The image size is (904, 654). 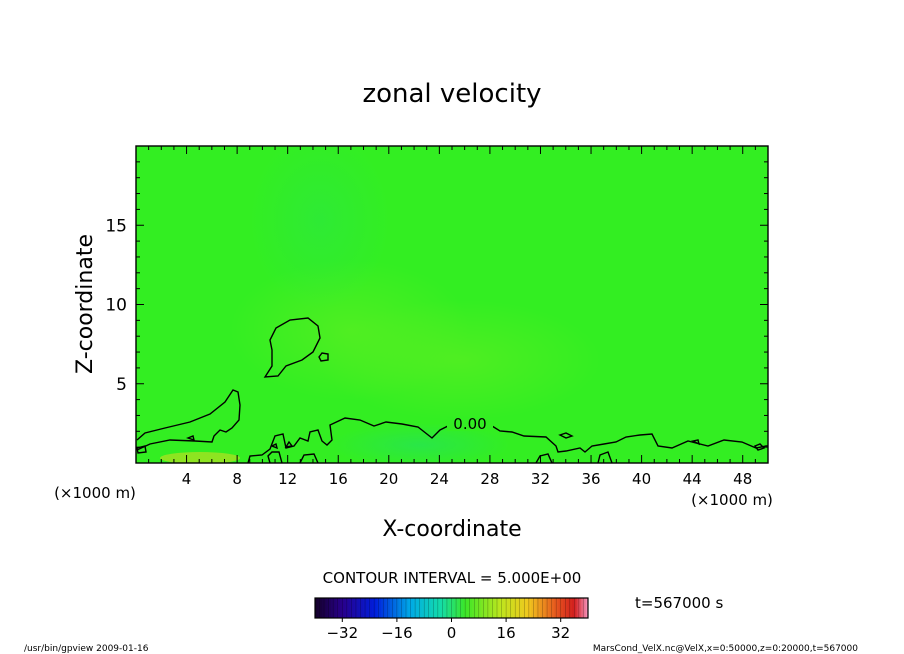 I want to click on time-label: t=567000 s, so click(x=679, y=603).